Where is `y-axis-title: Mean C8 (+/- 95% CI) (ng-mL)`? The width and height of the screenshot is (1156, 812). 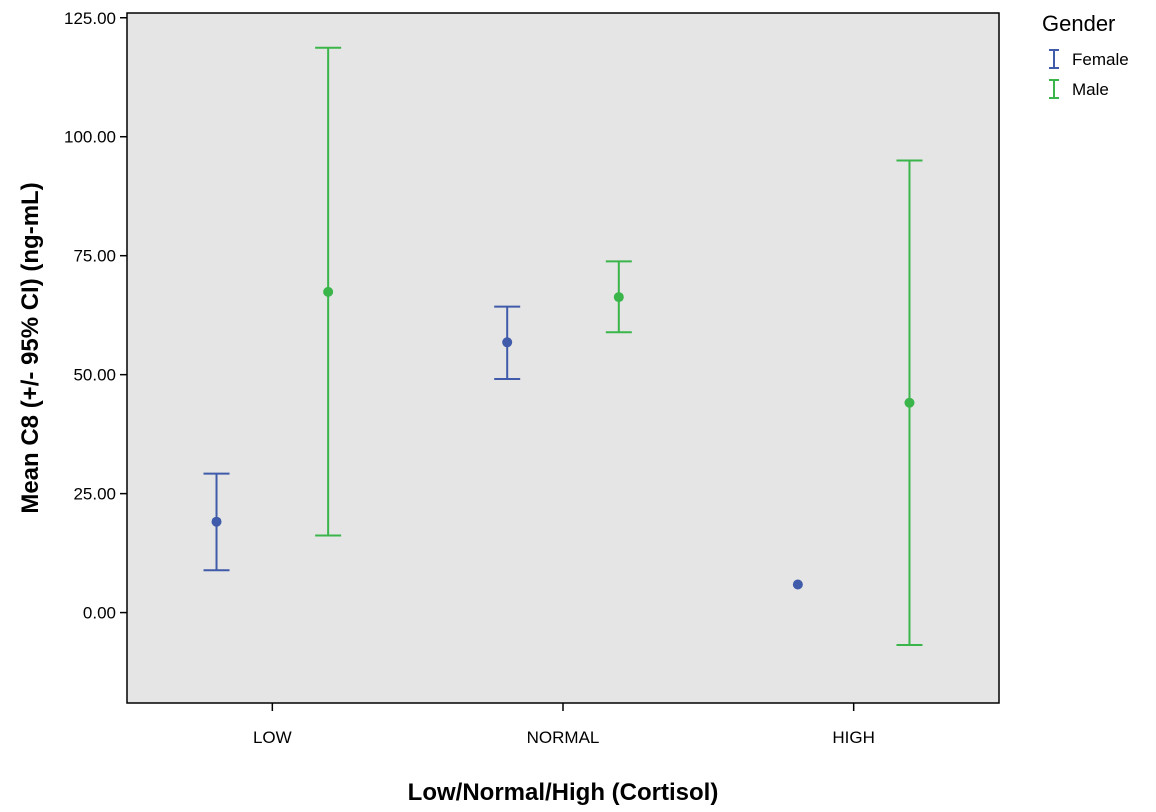 y-axis-title: Mean C8 (+/- 95% CI) (ng-mL) is located at coordinates (30, 347).